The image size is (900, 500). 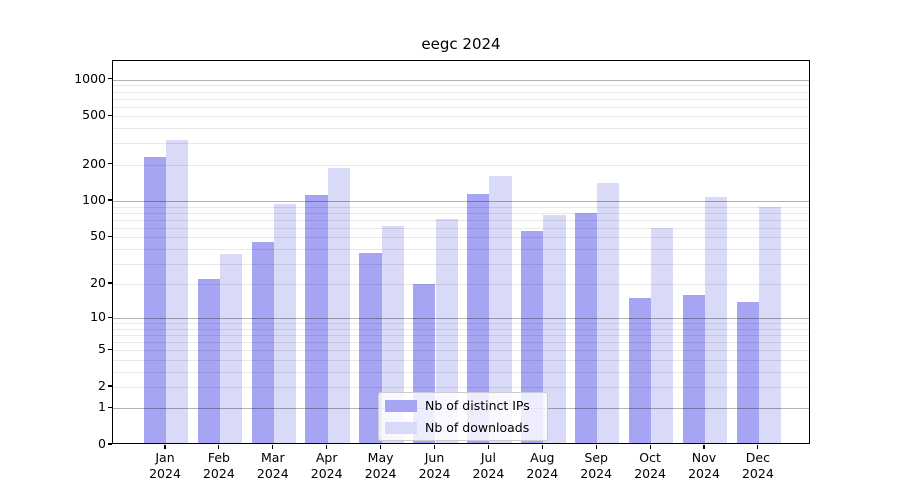 I want to click on bar-nov-downloads, so click(x=716, y=319).